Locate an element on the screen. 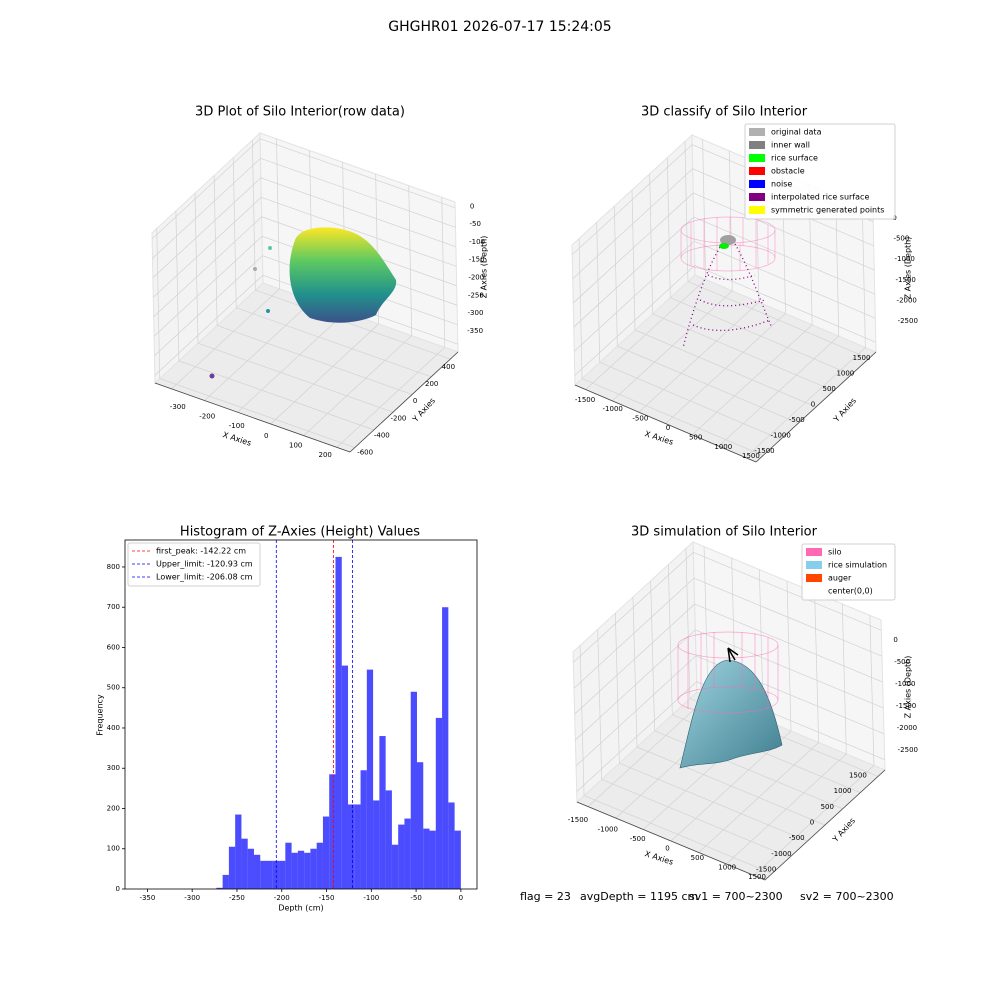 The image size is (1000, 1000). y-tick-label: 300 is located at coordinates (113, 768).